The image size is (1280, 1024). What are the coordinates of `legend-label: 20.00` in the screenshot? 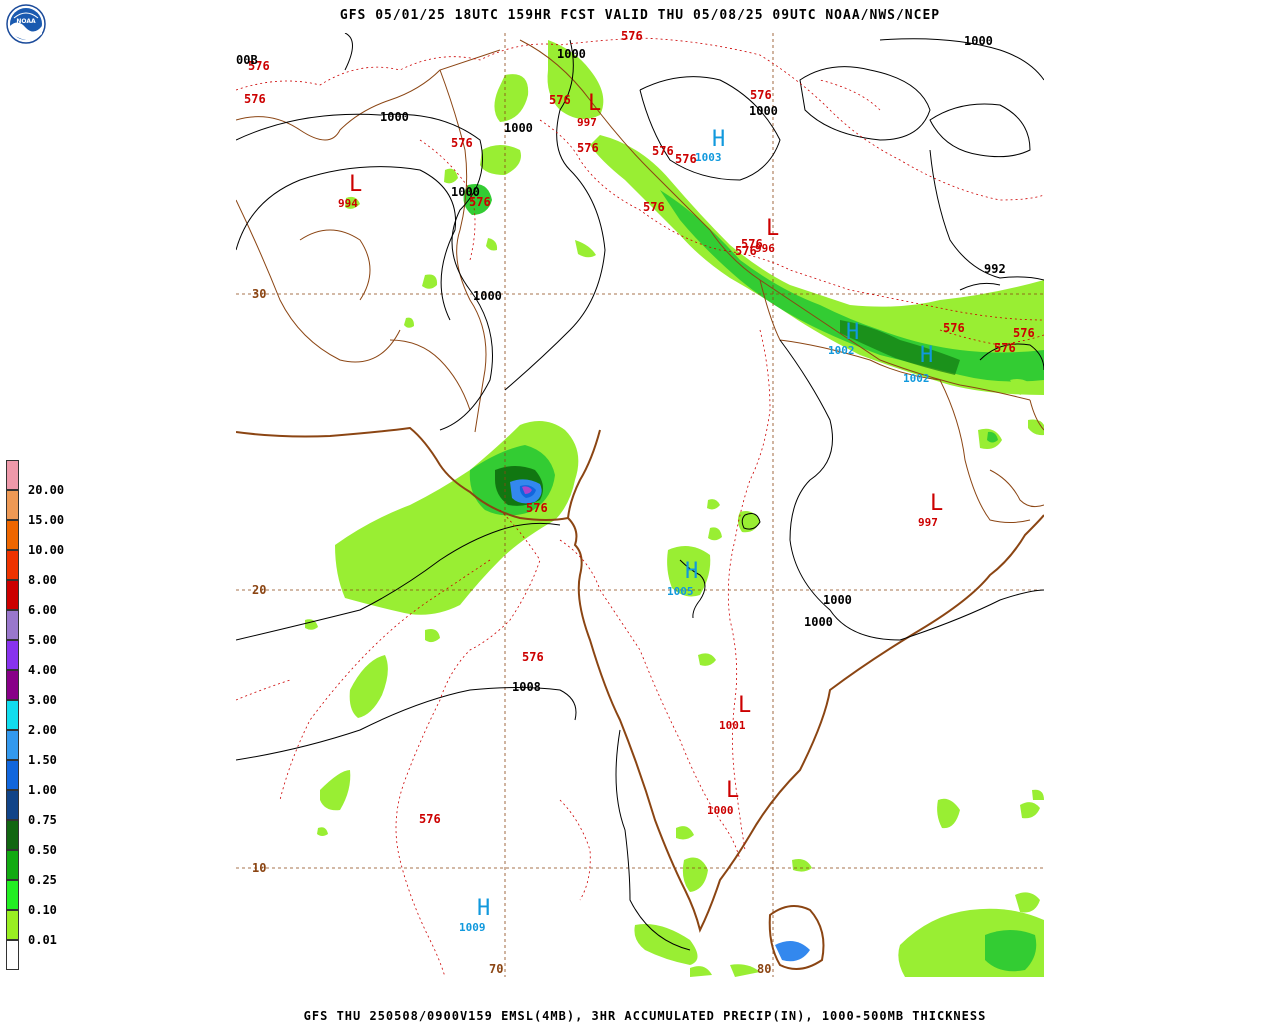 It's located at (46, 490).